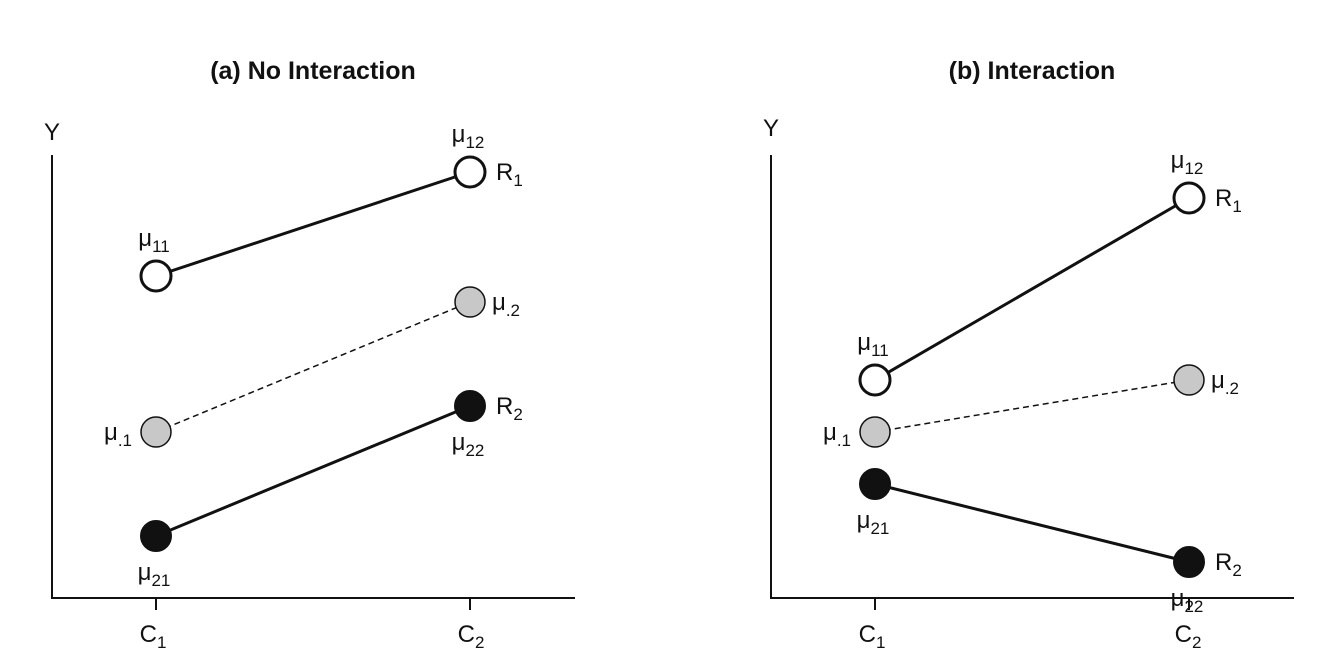 The height and width of the screenshot is (668, 1340). Describe the element at coordinates (154, 574) in the screenshot. I see `panel-a-mean-label-2-0: μ21` at that location.